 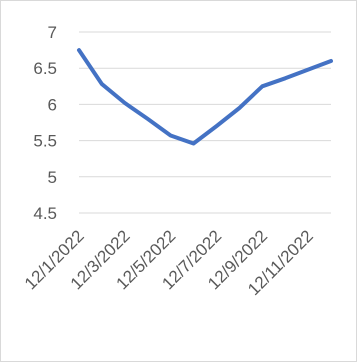 I want to click on y-tick-label: 5.5, so click(x=45, y=141).